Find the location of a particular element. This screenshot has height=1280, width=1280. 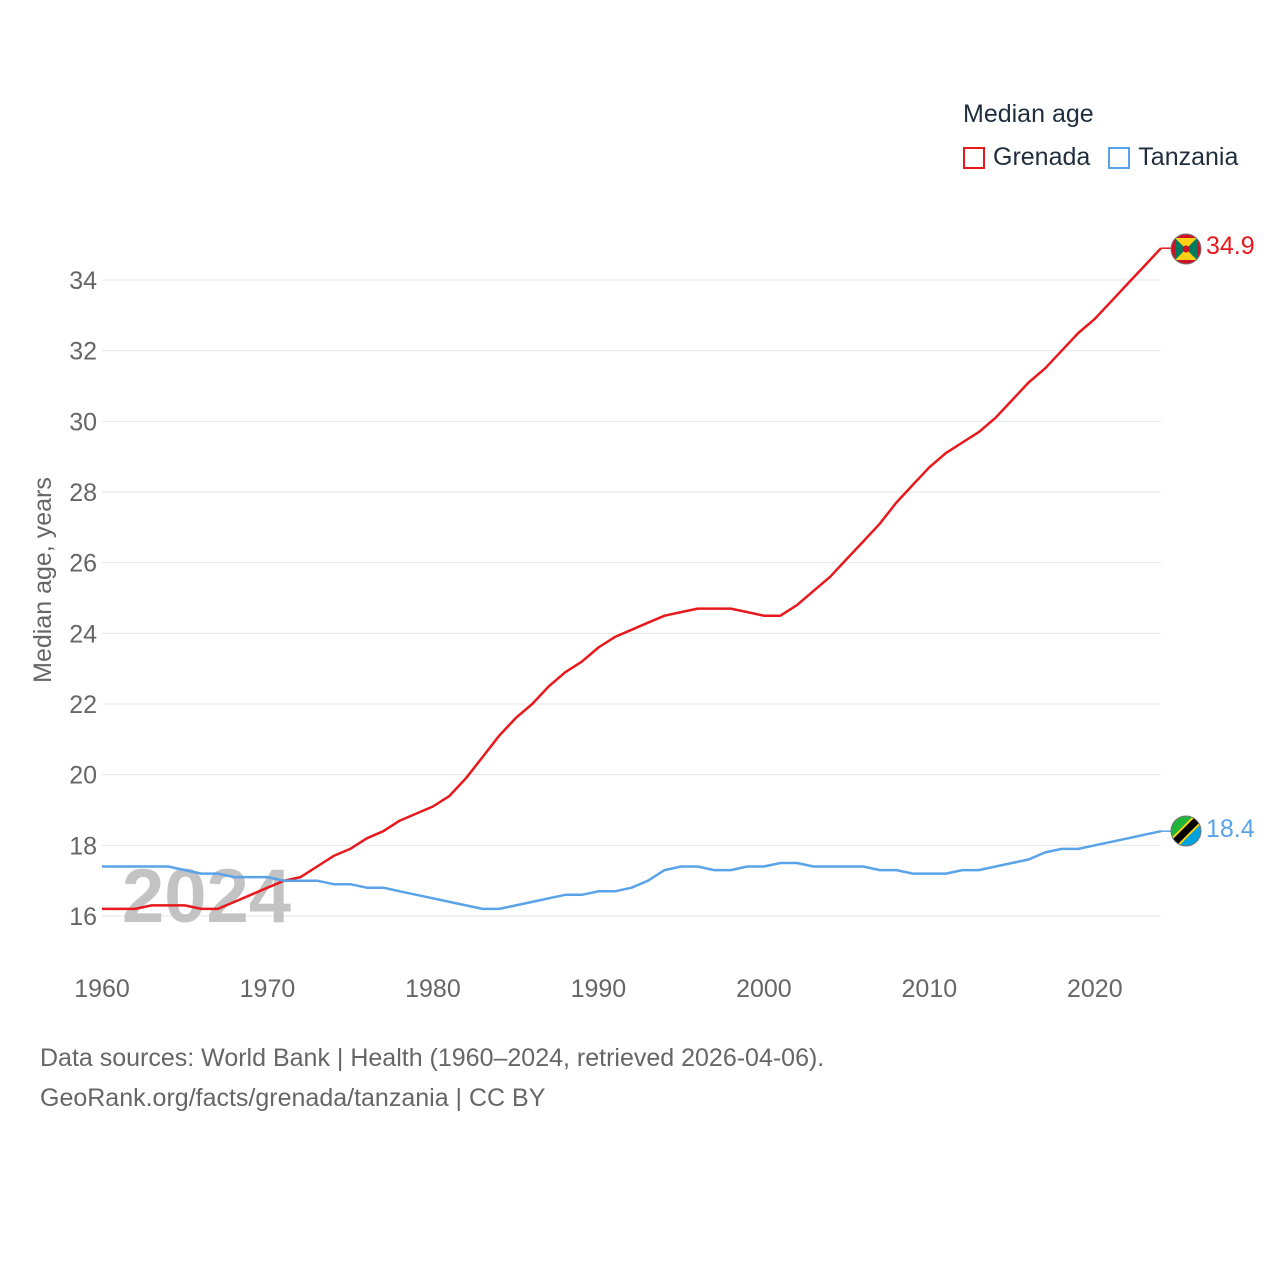

x-tick-label-1980: 1980 is located at coordinates (433, 989).